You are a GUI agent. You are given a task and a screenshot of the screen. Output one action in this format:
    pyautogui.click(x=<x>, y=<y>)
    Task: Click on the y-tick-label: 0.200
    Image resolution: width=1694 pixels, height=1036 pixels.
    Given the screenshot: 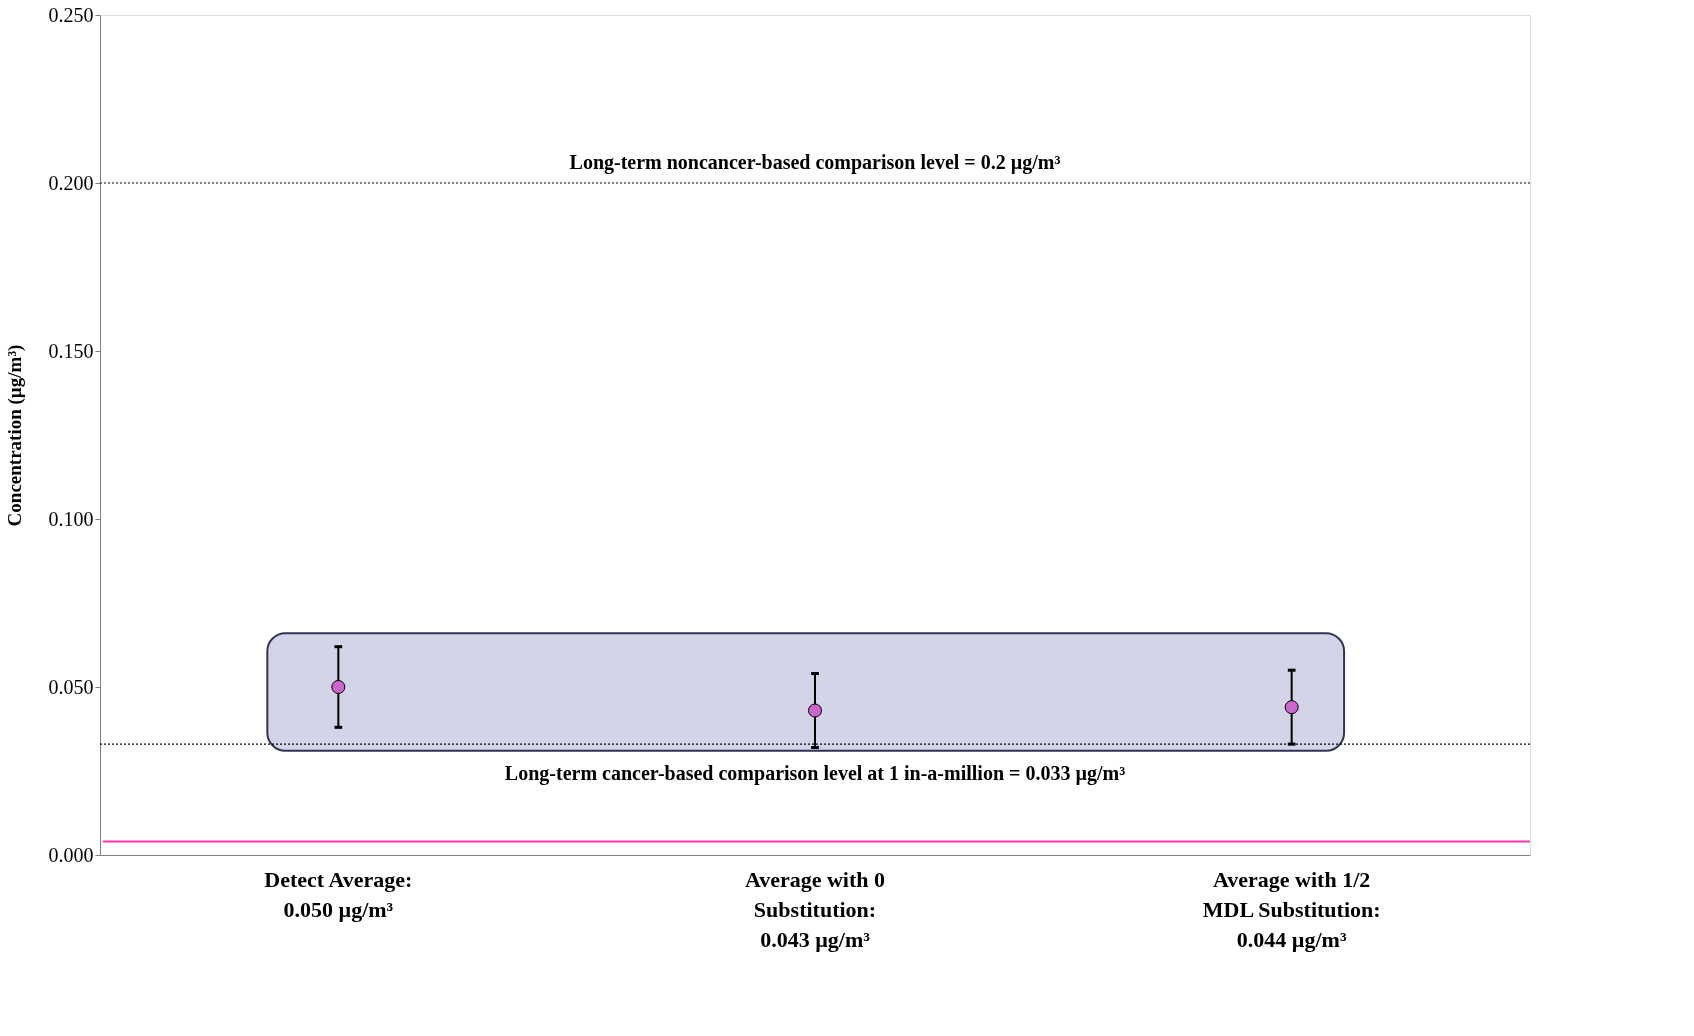 What is the action you would take?
    pyautogui.click(x=71, y=182)
    